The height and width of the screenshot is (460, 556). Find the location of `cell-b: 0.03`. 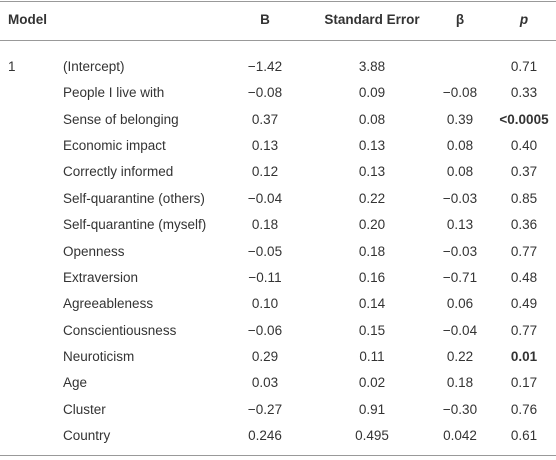

cell-b: 0.03 is located at coordinates (265, 383).